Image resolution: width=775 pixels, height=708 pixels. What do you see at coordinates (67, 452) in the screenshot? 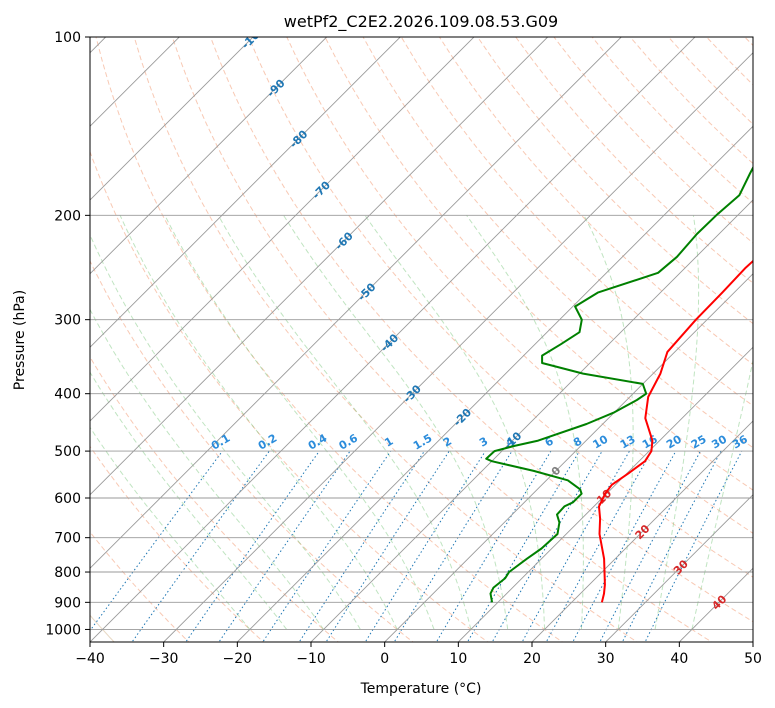
I see `y-tick-label: 500` at bounding box center [67, 452].